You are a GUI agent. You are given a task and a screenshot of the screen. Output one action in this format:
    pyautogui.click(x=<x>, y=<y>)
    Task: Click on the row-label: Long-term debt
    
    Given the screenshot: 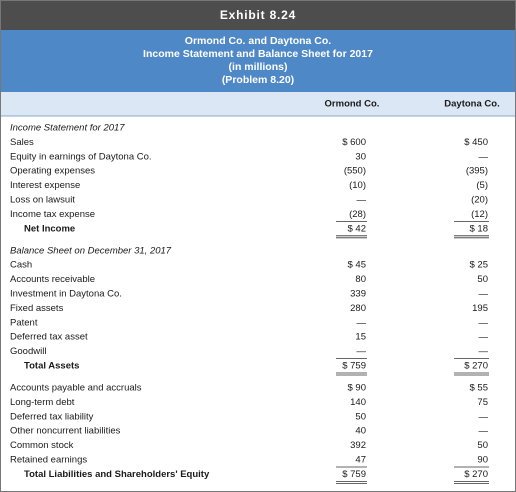 What is the action you would take?
    pyautogui.click(x=42, y=402)
    